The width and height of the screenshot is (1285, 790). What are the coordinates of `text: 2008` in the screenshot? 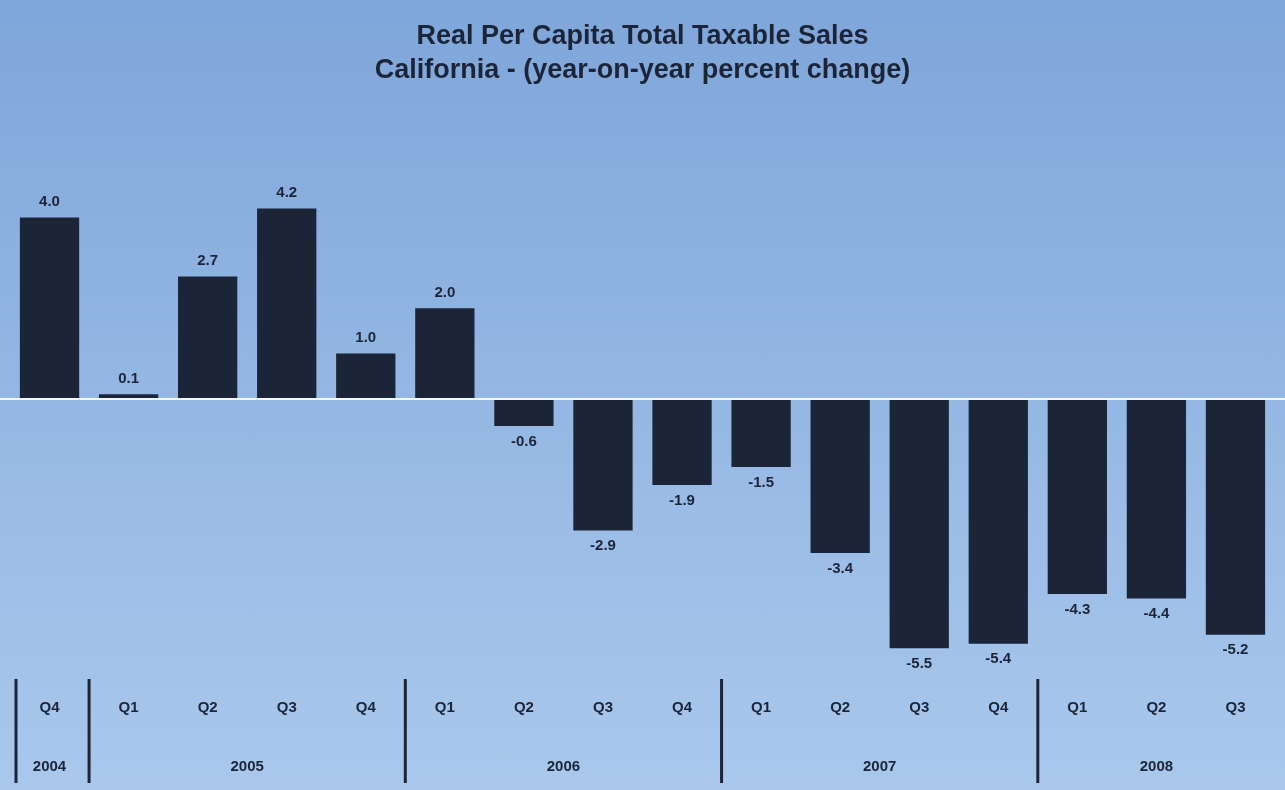 It's located at (1156, 766).